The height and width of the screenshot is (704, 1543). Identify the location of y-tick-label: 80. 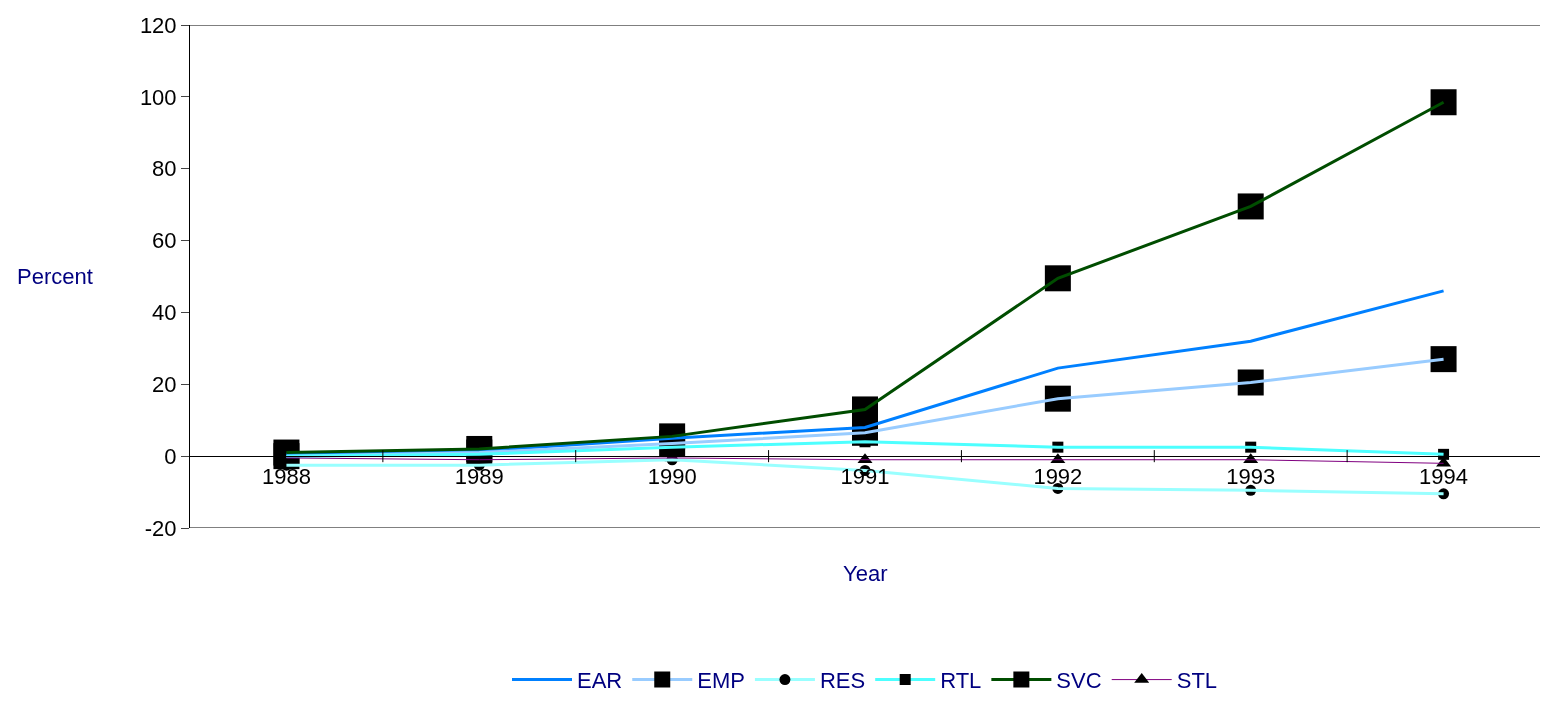
(164, 169).